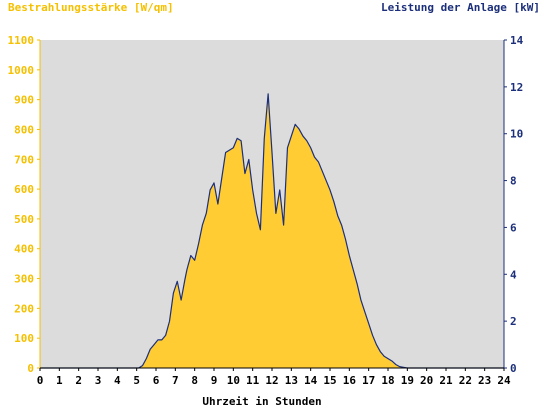 This screenshot has width=544, height=408. Describe the element at coordinates (517, 40) in the screenshot. I see `right-tick-label: 14` at that location.